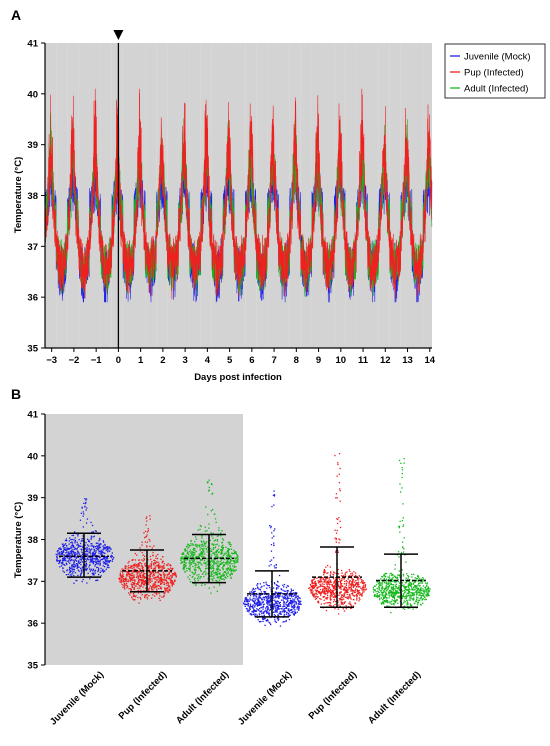  I want to click on legend-label-juvenile_mock: Juvenile (Mock), so click(497, 57).